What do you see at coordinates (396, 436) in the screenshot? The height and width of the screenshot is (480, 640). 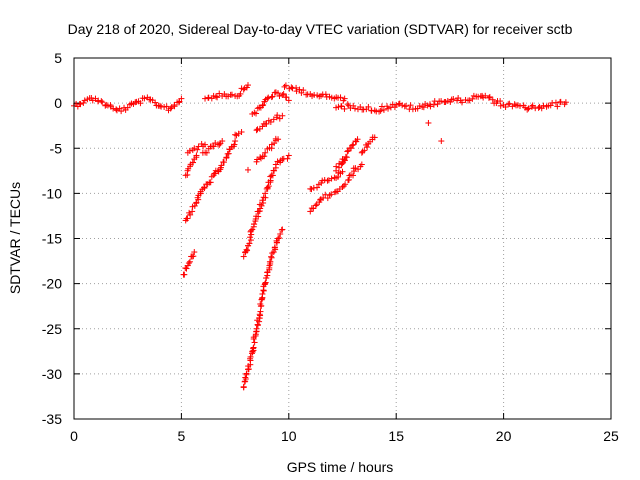 I see `x-tick-label: 15` at bounding box center [396, 436].